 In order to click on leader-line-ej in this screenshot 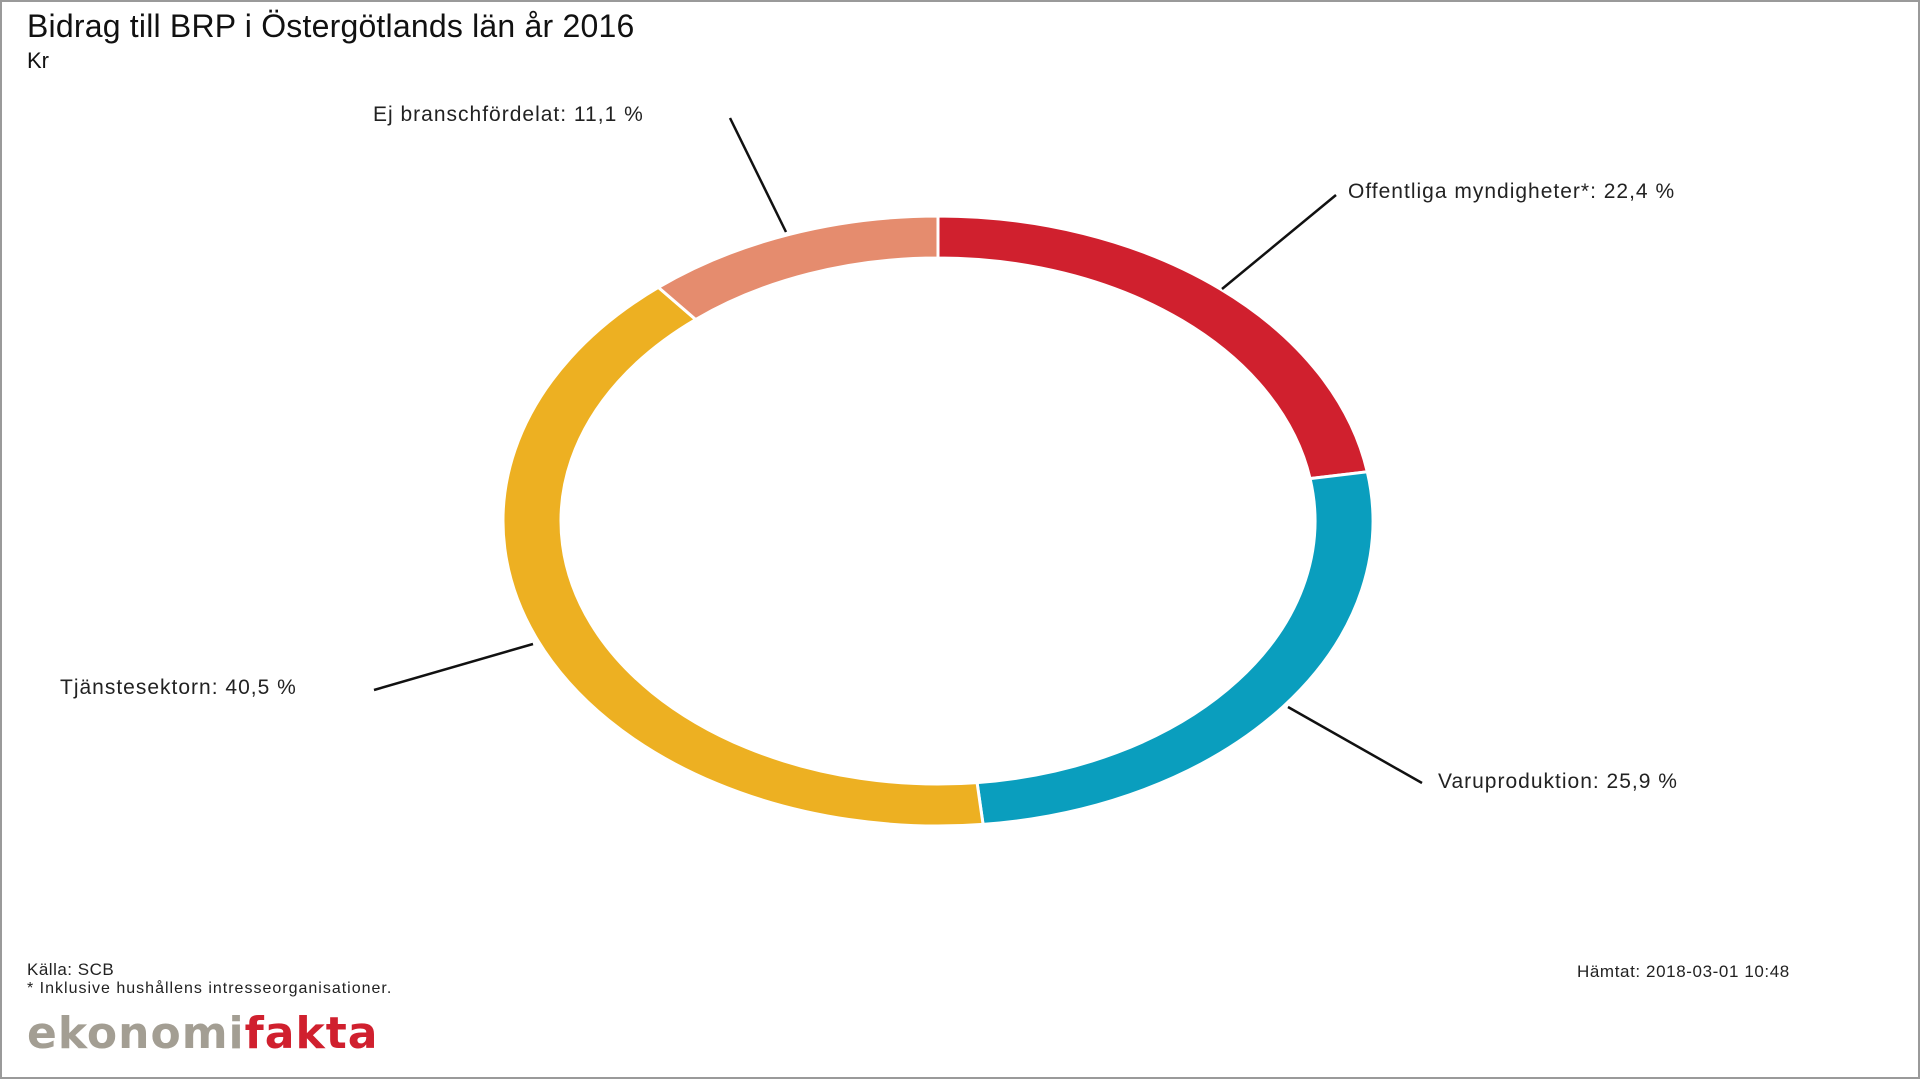, I will do `click(758, 175)`.